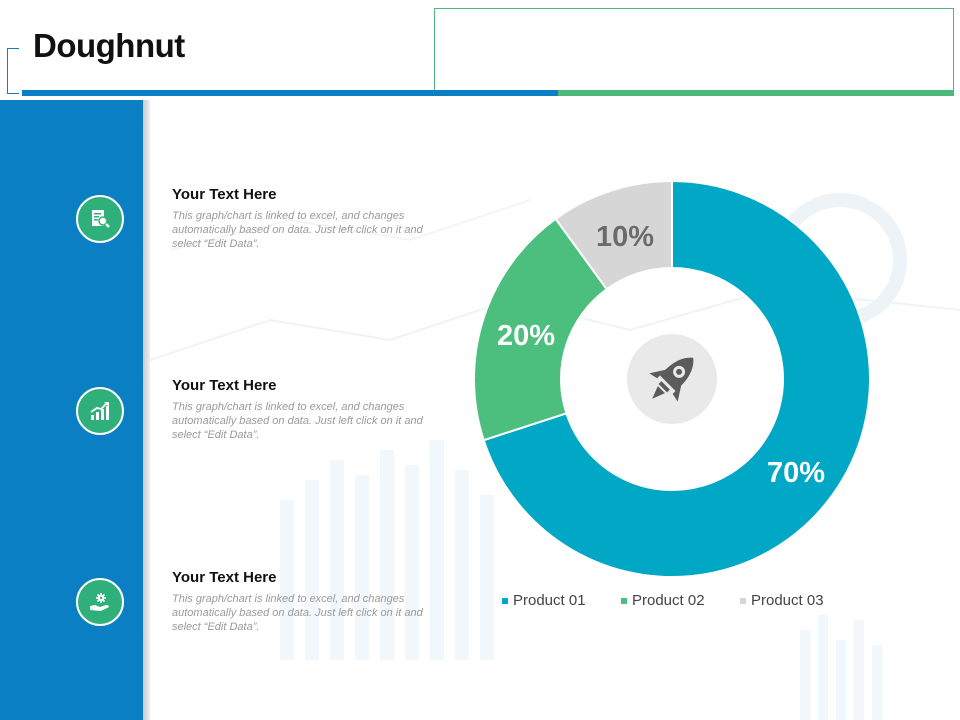 The height and width of the screenshot is (720, 960). Describe the element at coordinates (625, 237) in the screenshot. I see `slice-label-3: 10%` at that location.